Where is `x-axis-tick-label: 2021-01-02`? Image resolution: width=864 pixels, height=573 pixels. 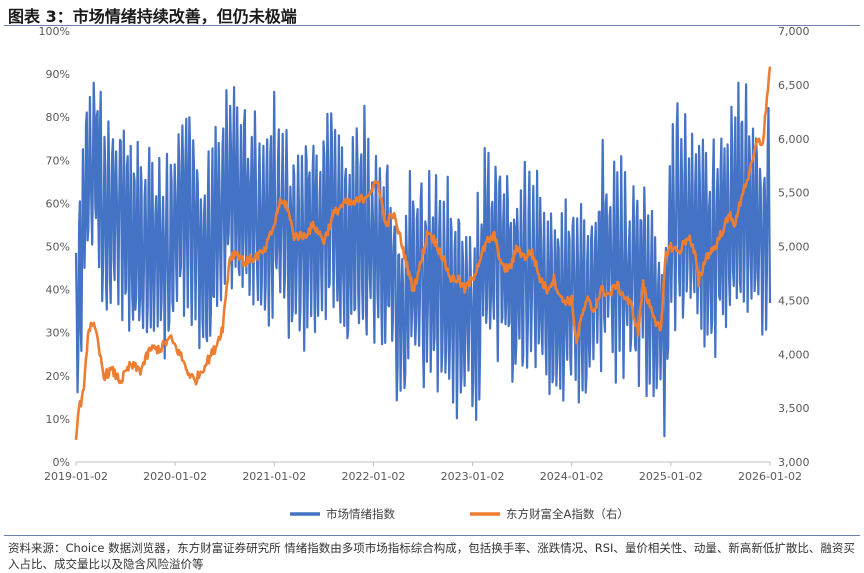 x-axis-tick-label: 2021-01-02 is located at coordinates (274, 476).